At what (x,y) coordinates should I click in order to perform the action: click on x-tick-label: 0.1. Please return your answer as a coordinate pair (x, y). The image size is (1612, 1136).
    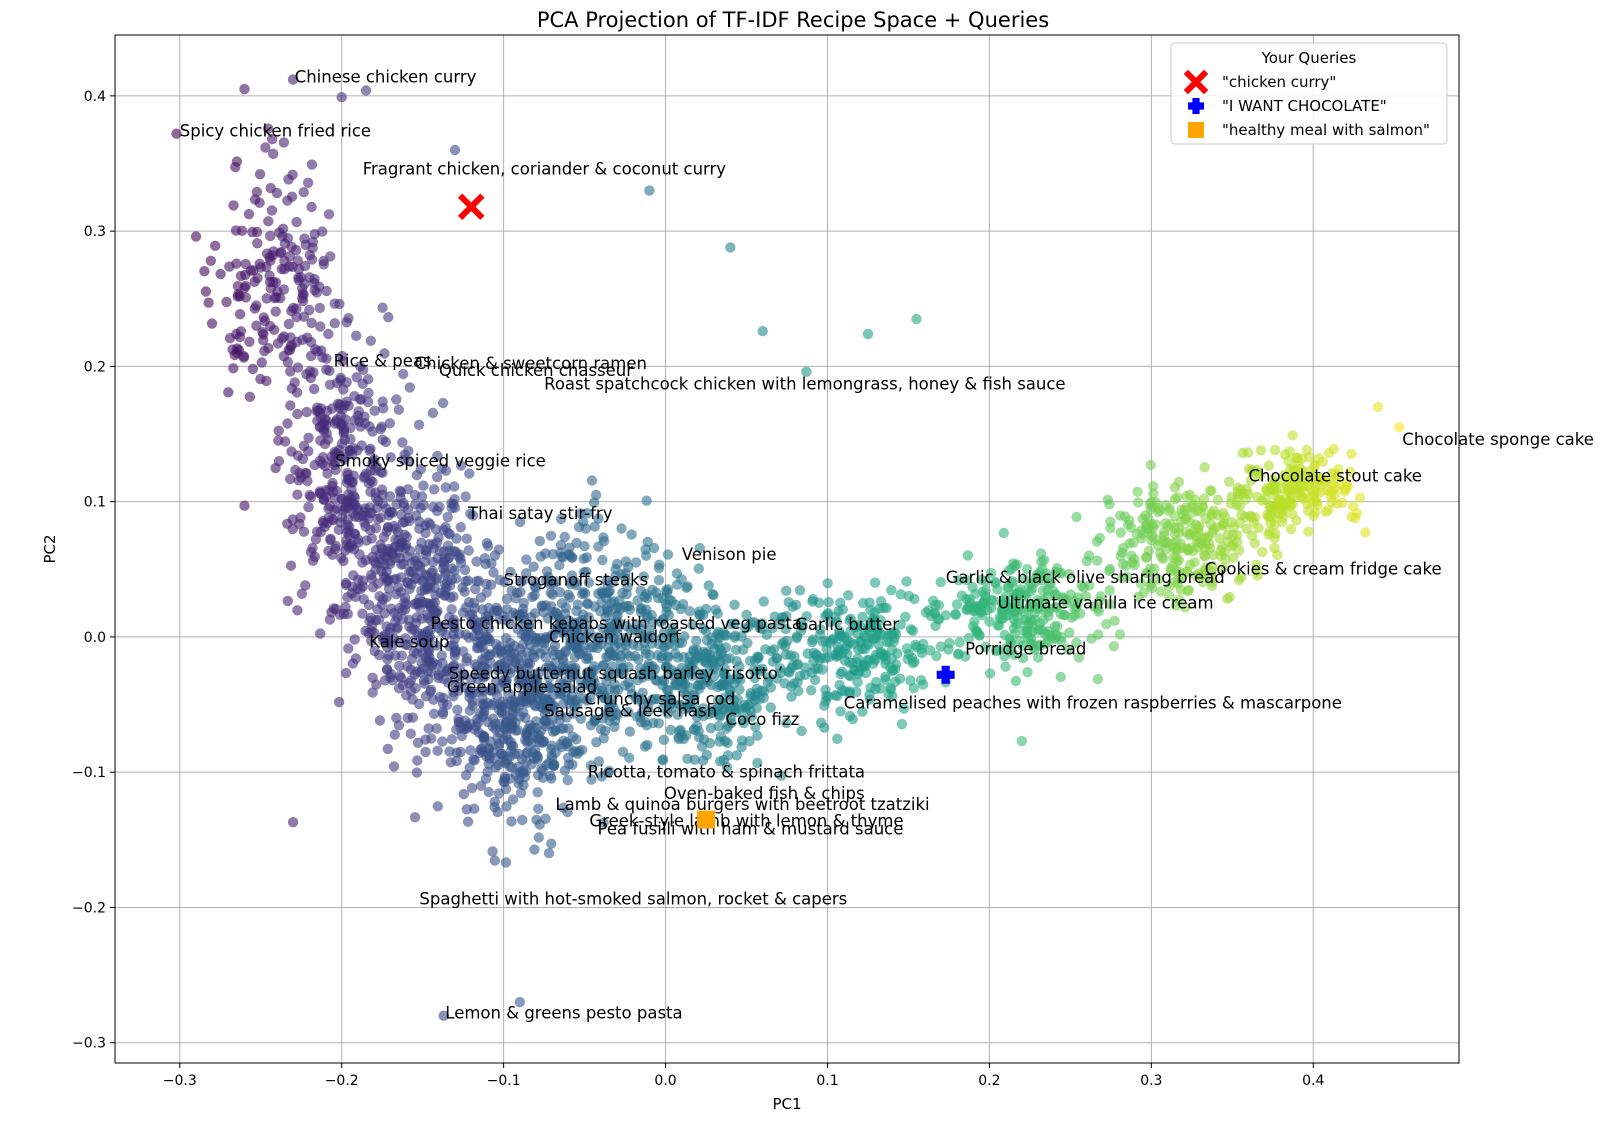
    Looking at the image, I should click on (827, 1081).